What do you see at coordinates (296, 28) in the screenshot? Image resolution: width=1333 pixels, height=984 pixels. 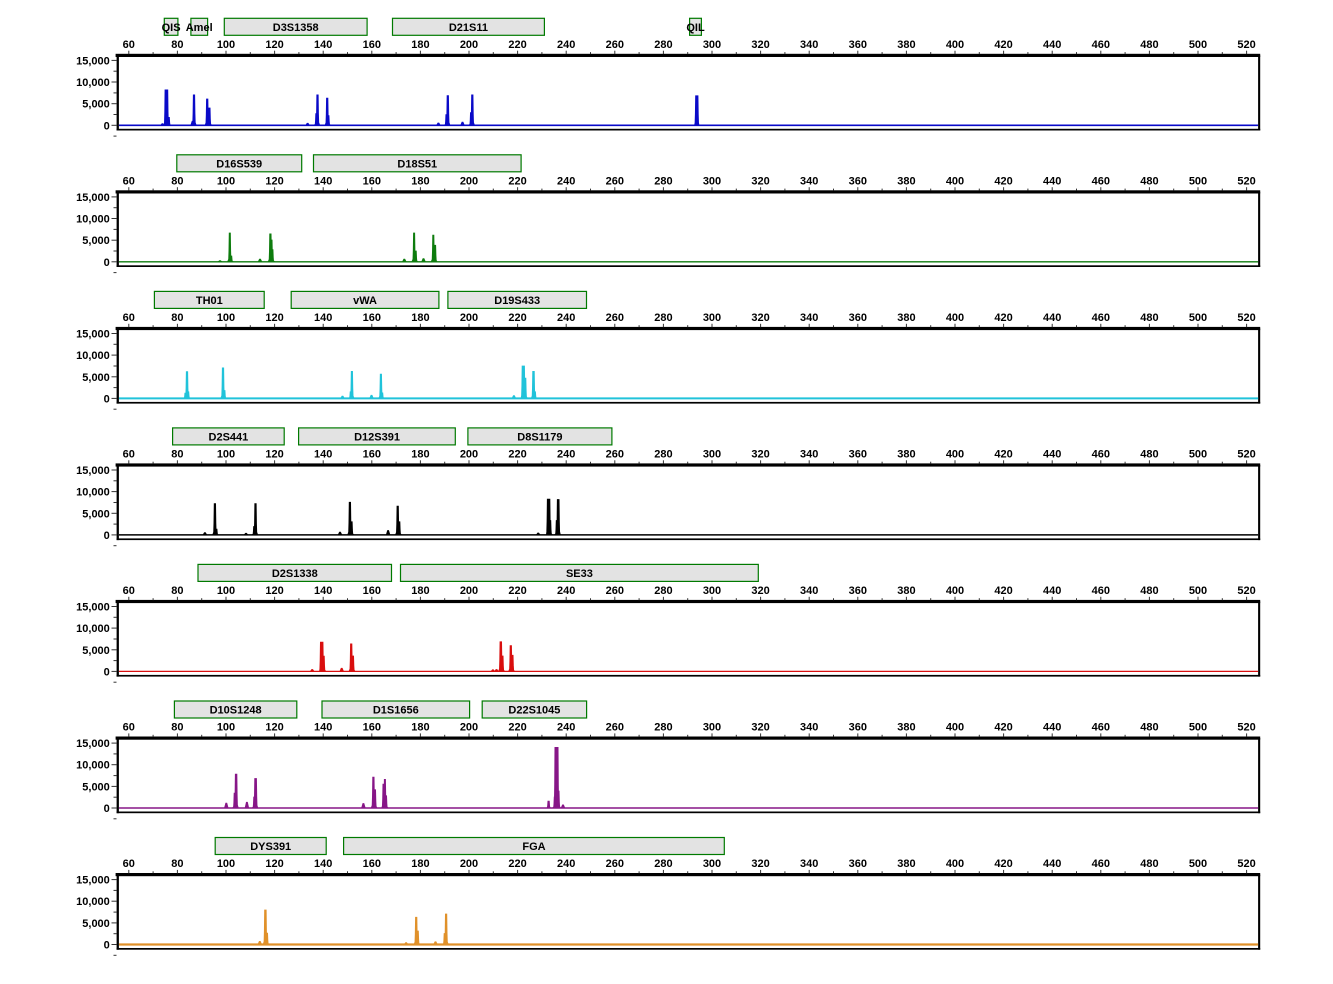 I see `svg-text: D3S1358` at bounding box center [296, 28].